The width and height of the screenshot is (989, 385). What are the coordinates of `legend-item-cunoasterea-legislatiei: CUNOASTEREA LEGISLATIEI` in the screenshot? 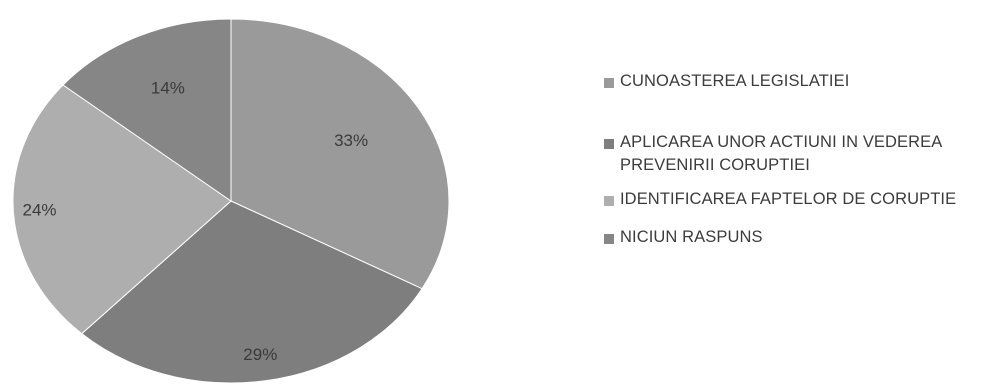 It's located at (794, 81).